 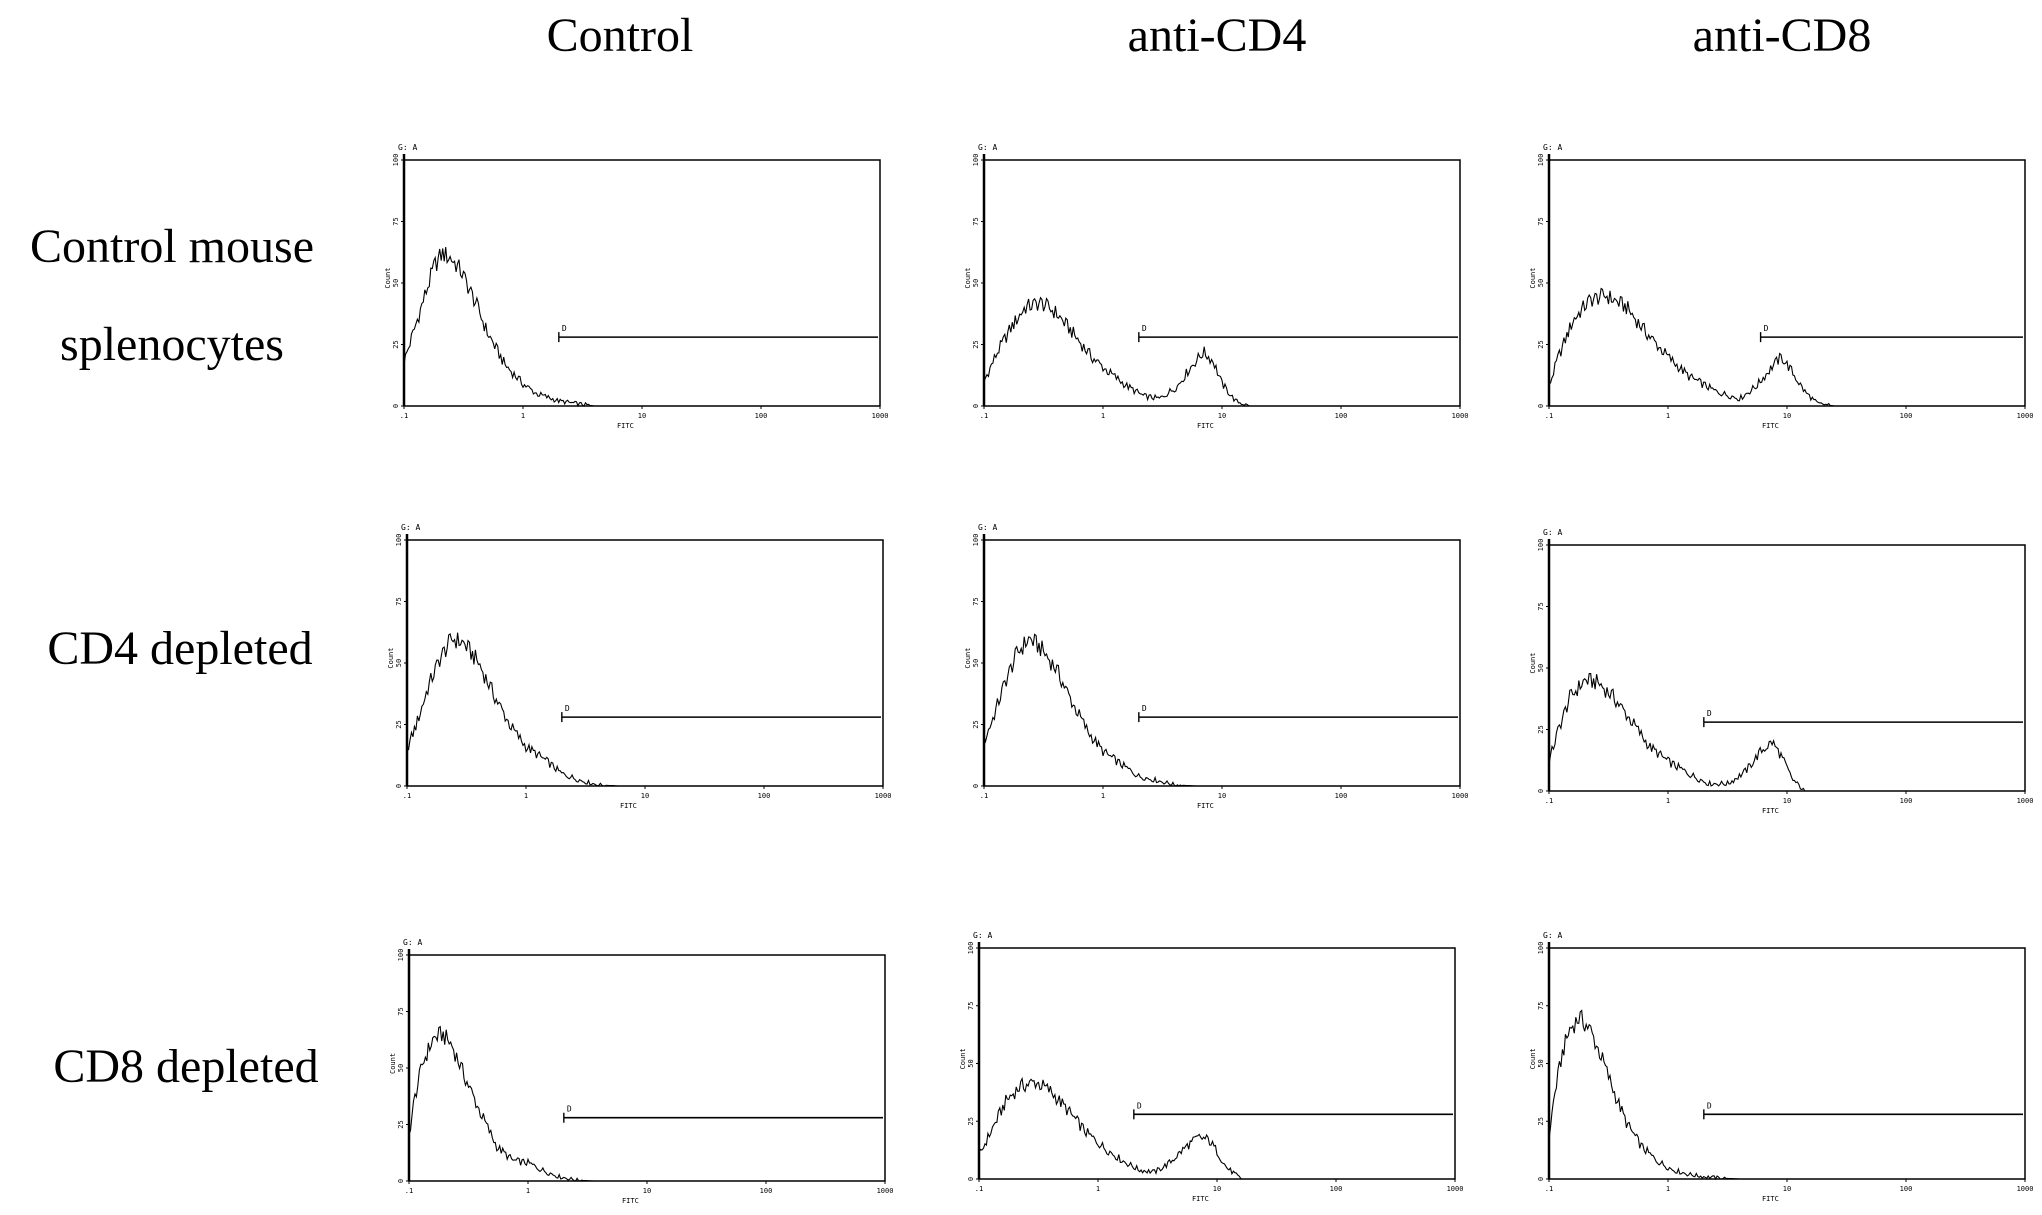 I want to click on row-heading-cd8-depleted: CD8 depleted, so click(x=186, y=1067).